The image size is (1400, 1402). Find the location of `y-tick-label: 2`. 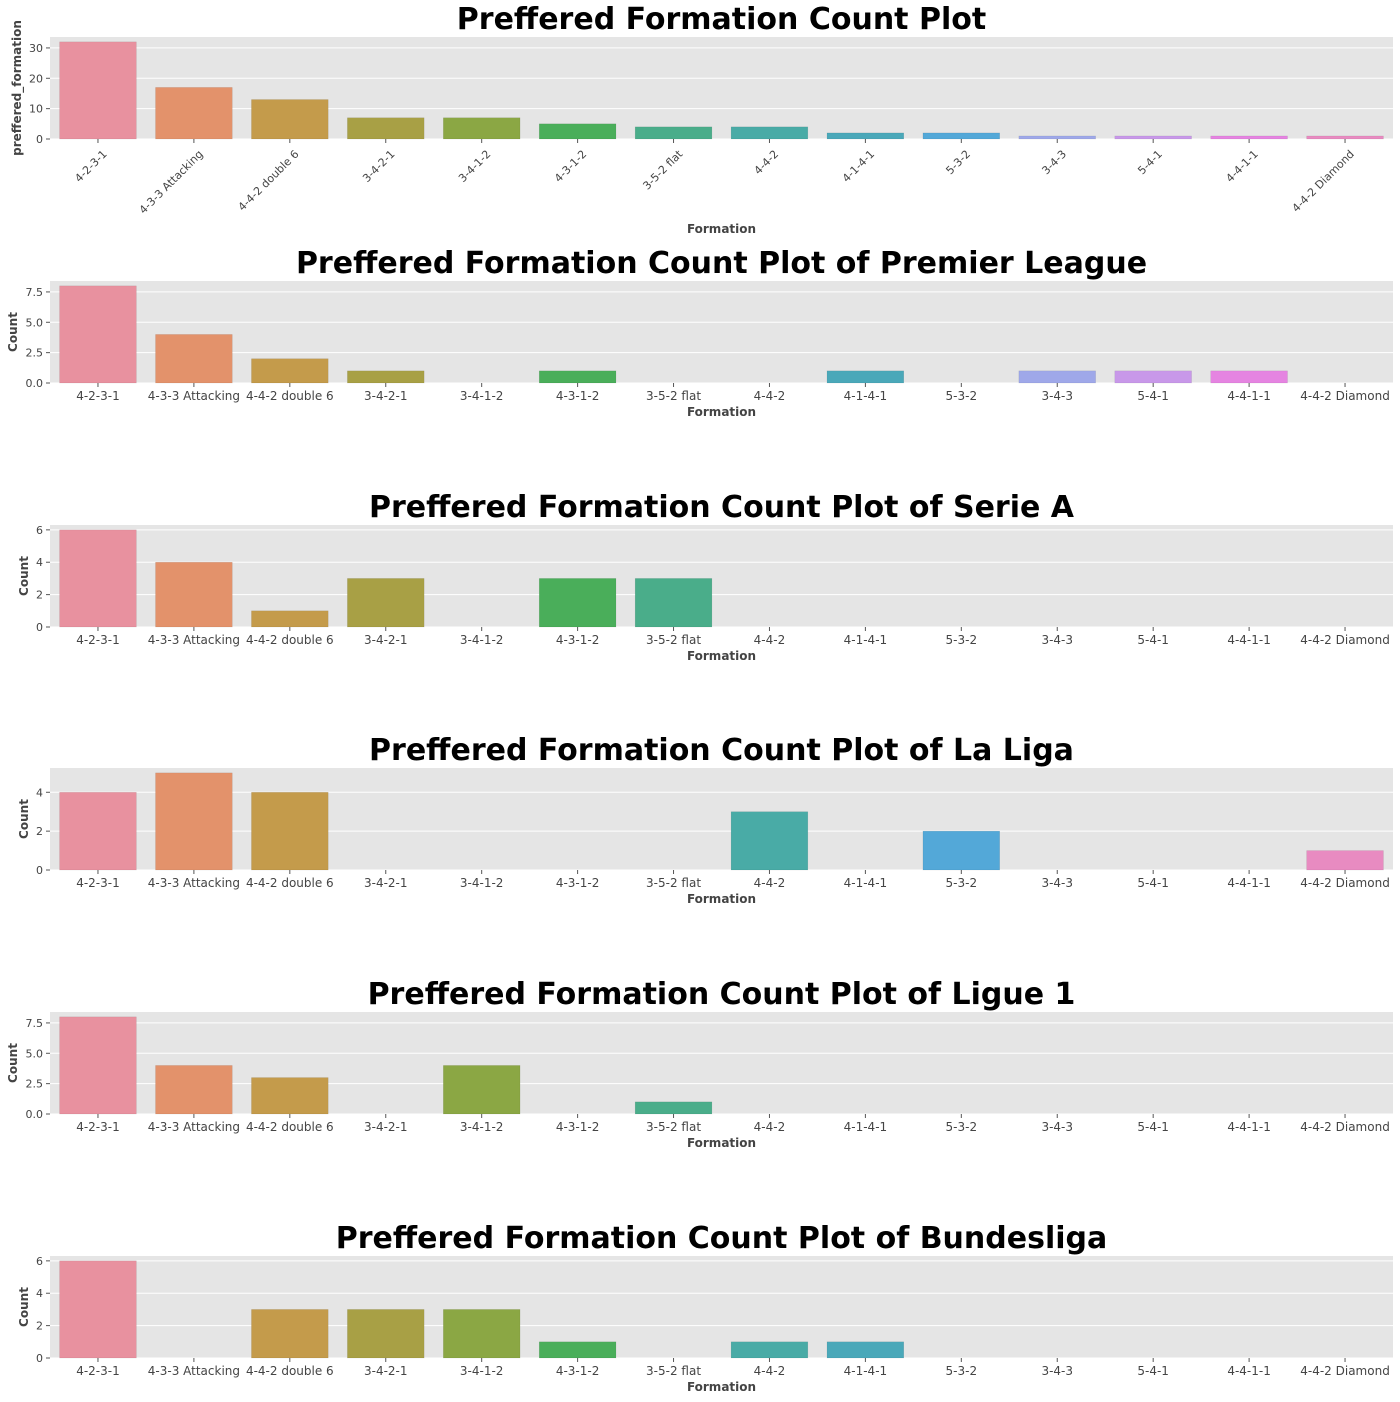

y-tick-label: 2 is located at coordinates (39, 1326).